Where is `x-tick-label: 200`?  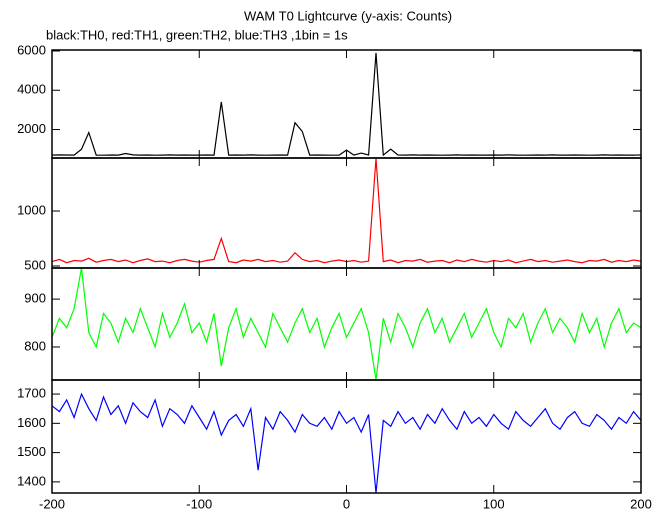
x-tick-label: 200 is located at coordinates (641, 503).